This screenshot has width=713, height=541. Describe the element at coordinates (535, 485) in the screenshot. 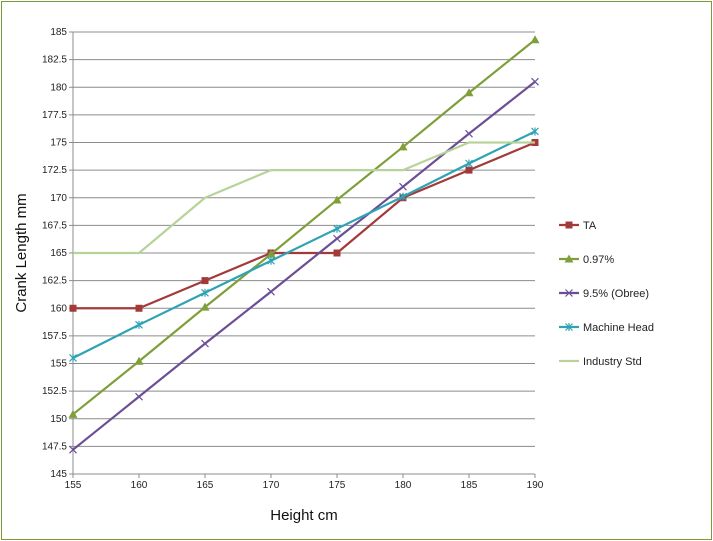

I see `x-tick-label: 190` at that location.